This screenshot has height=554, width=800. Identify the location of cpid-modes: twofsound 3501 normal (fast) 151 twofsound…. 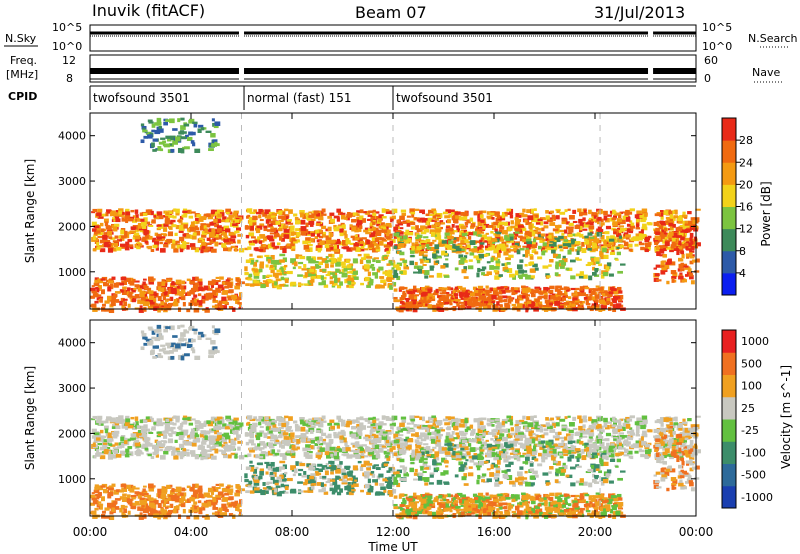
(291, 98).